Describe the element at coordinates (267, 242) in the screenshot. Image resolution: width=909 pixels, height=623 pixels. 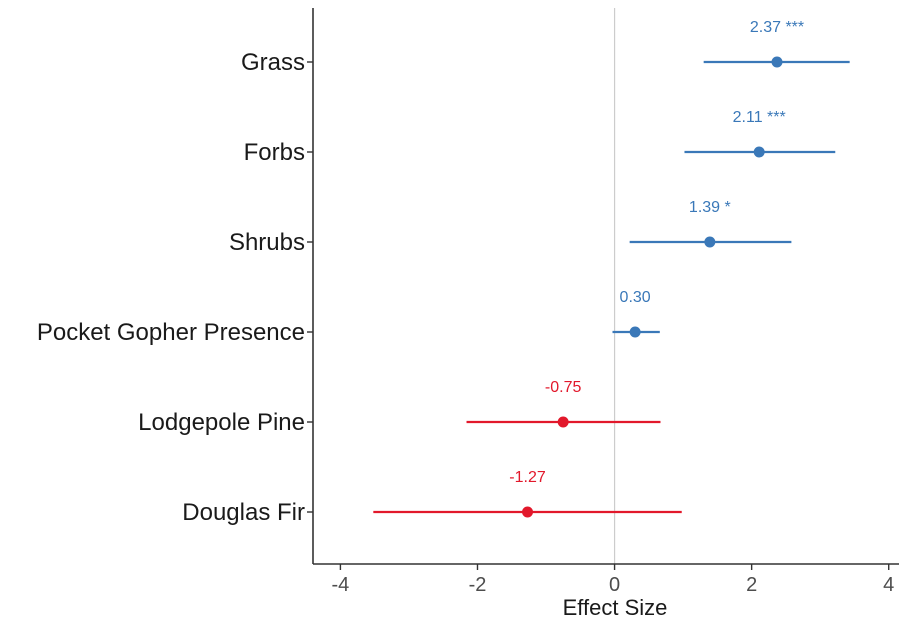
I see `category-label: Shrubs` at that location.